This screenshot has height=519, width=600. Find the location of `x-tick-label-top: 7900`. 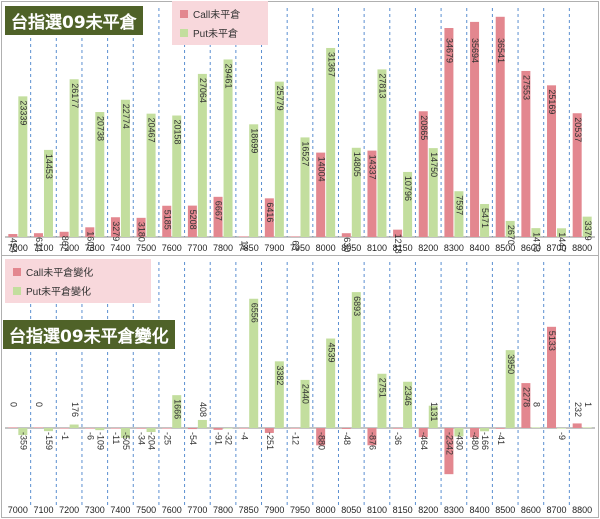

x-tick-label-top: 7900 is located at coordinates (274, 248).